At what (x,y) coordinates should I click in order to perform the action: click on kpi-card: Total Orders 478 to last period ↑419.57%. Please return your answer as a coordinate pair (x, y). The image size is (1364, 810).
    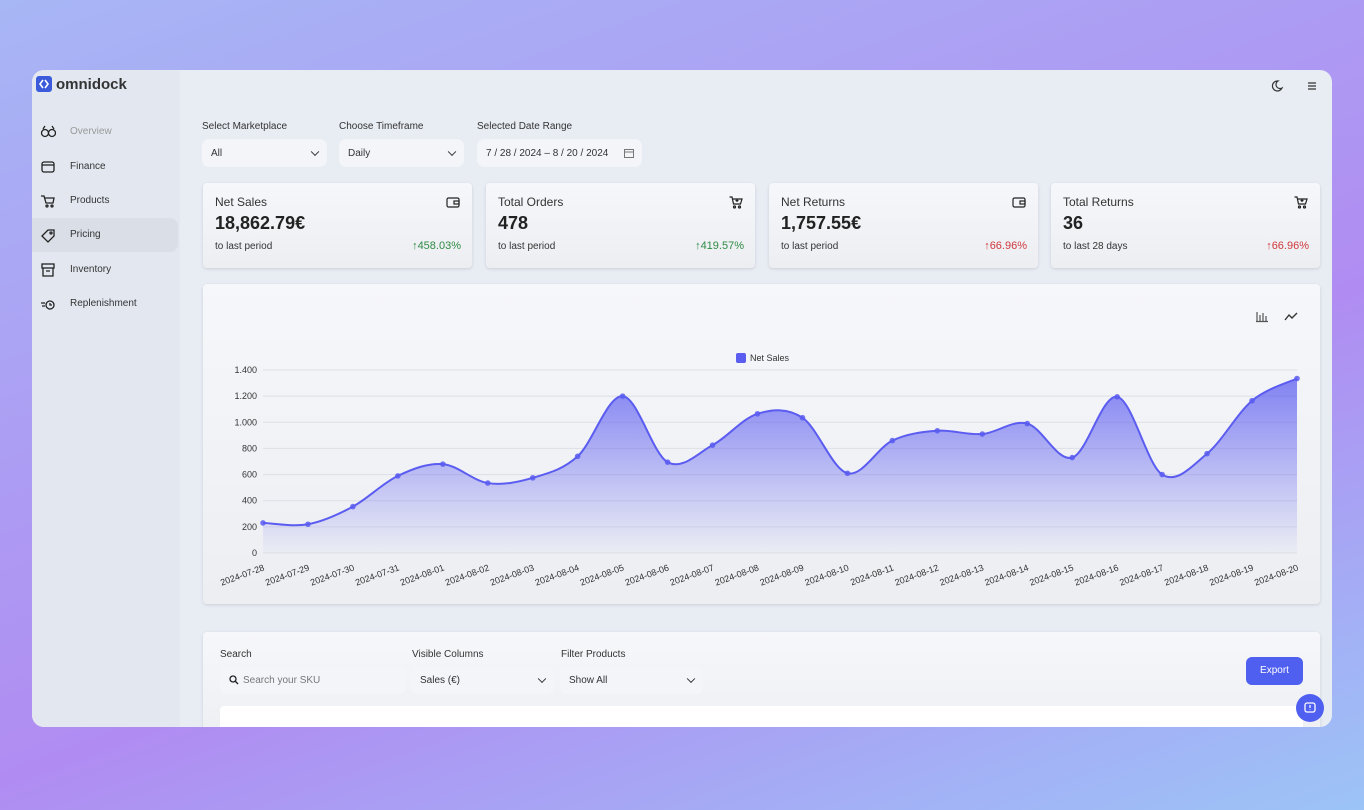
    Looking at the image, I should click on (620, 225).